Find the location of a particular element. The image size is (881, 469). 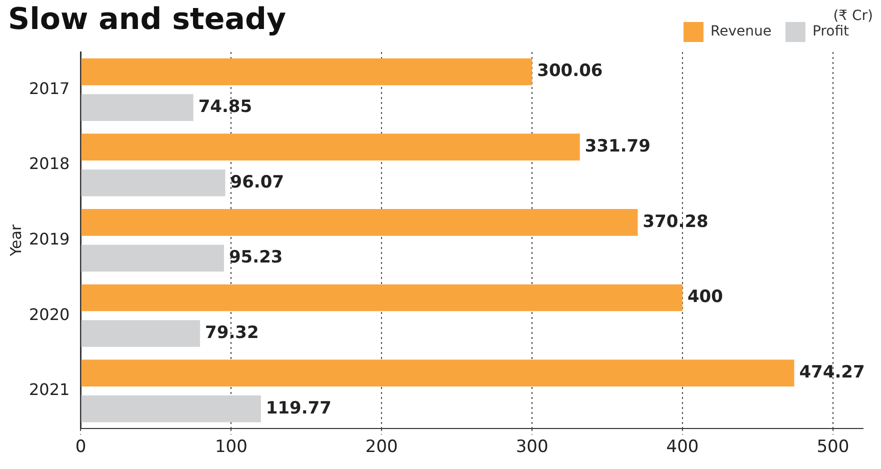

data-label: 474.27 is located at coordinates (832, 372).